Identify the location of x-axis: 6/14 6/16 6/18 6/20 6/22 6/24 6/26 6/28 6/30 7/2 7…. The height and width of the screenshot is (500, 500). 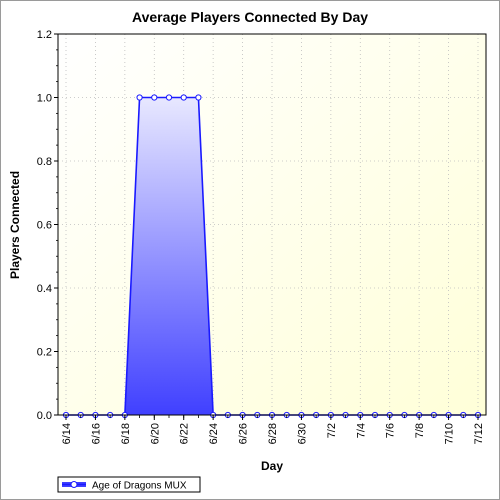
(273, 429).